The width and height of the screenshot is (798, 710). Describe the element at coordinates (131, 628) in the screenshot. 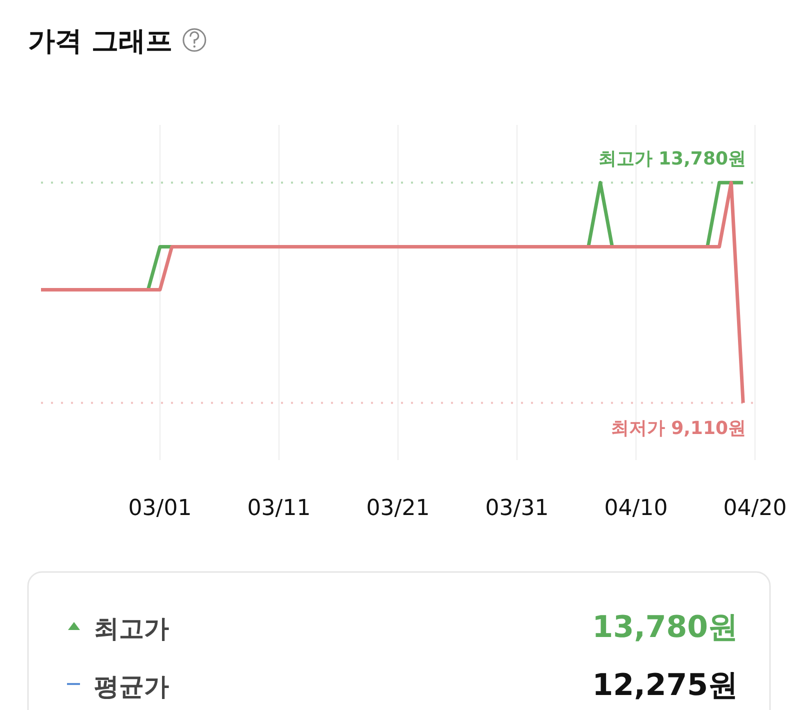

I see `text: 최고가` at that location.